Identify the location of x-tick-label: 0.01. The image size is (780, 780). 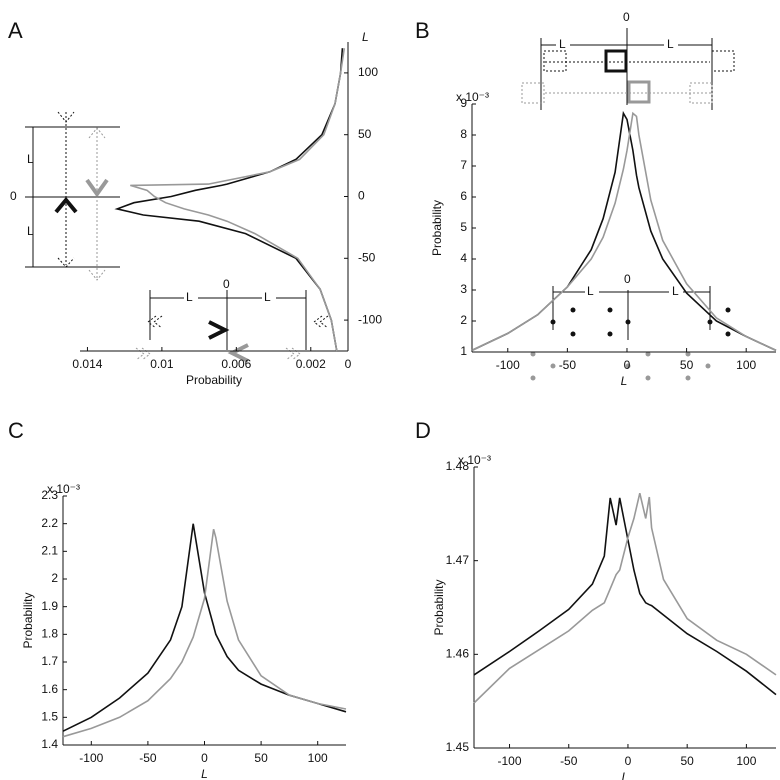
(162, 364).